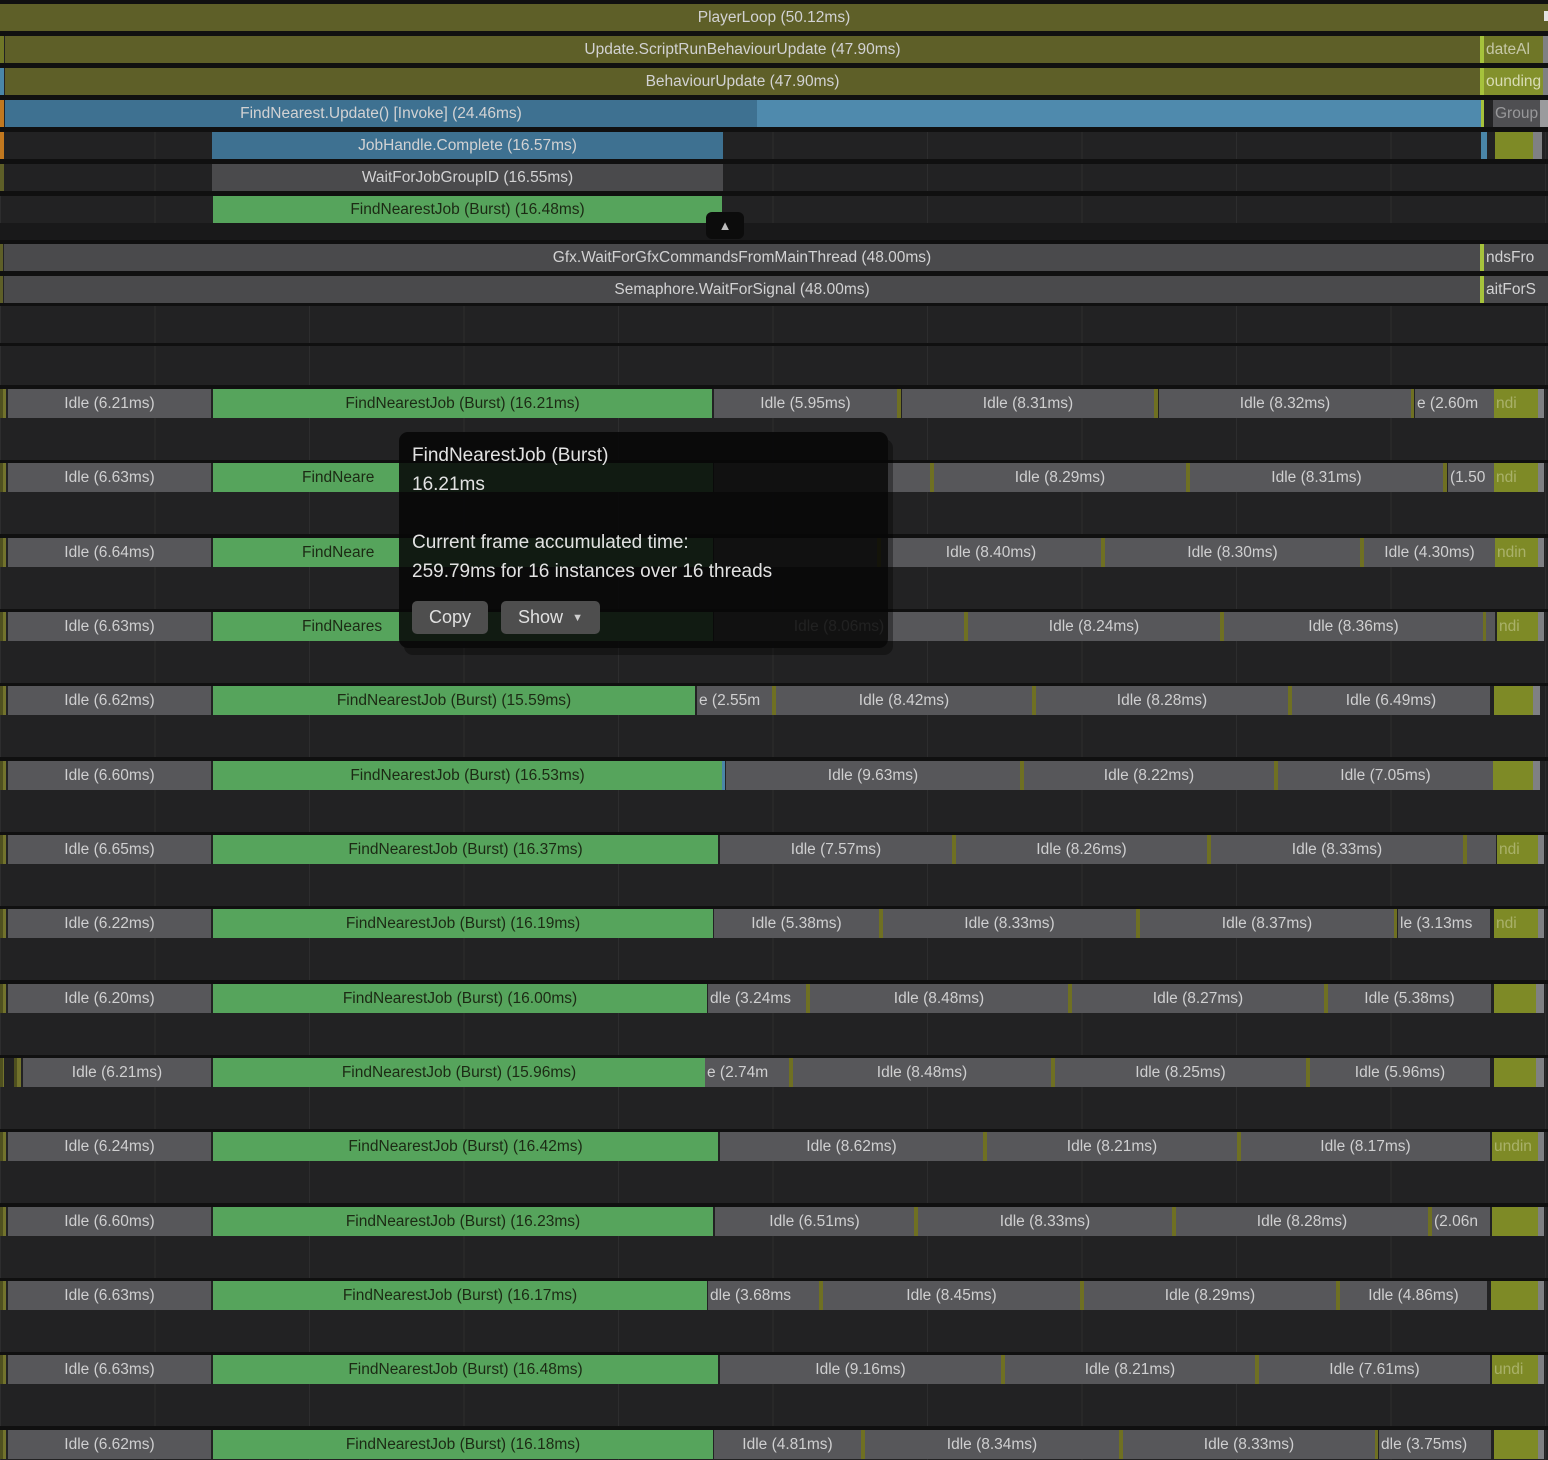 This screenshot has height=1460, width=1548. Describe the element at coordinates (467, 177) in the screenshot. I see `wait-sample-bar: WaitForJobGroupID (16.55ms)` at that location.